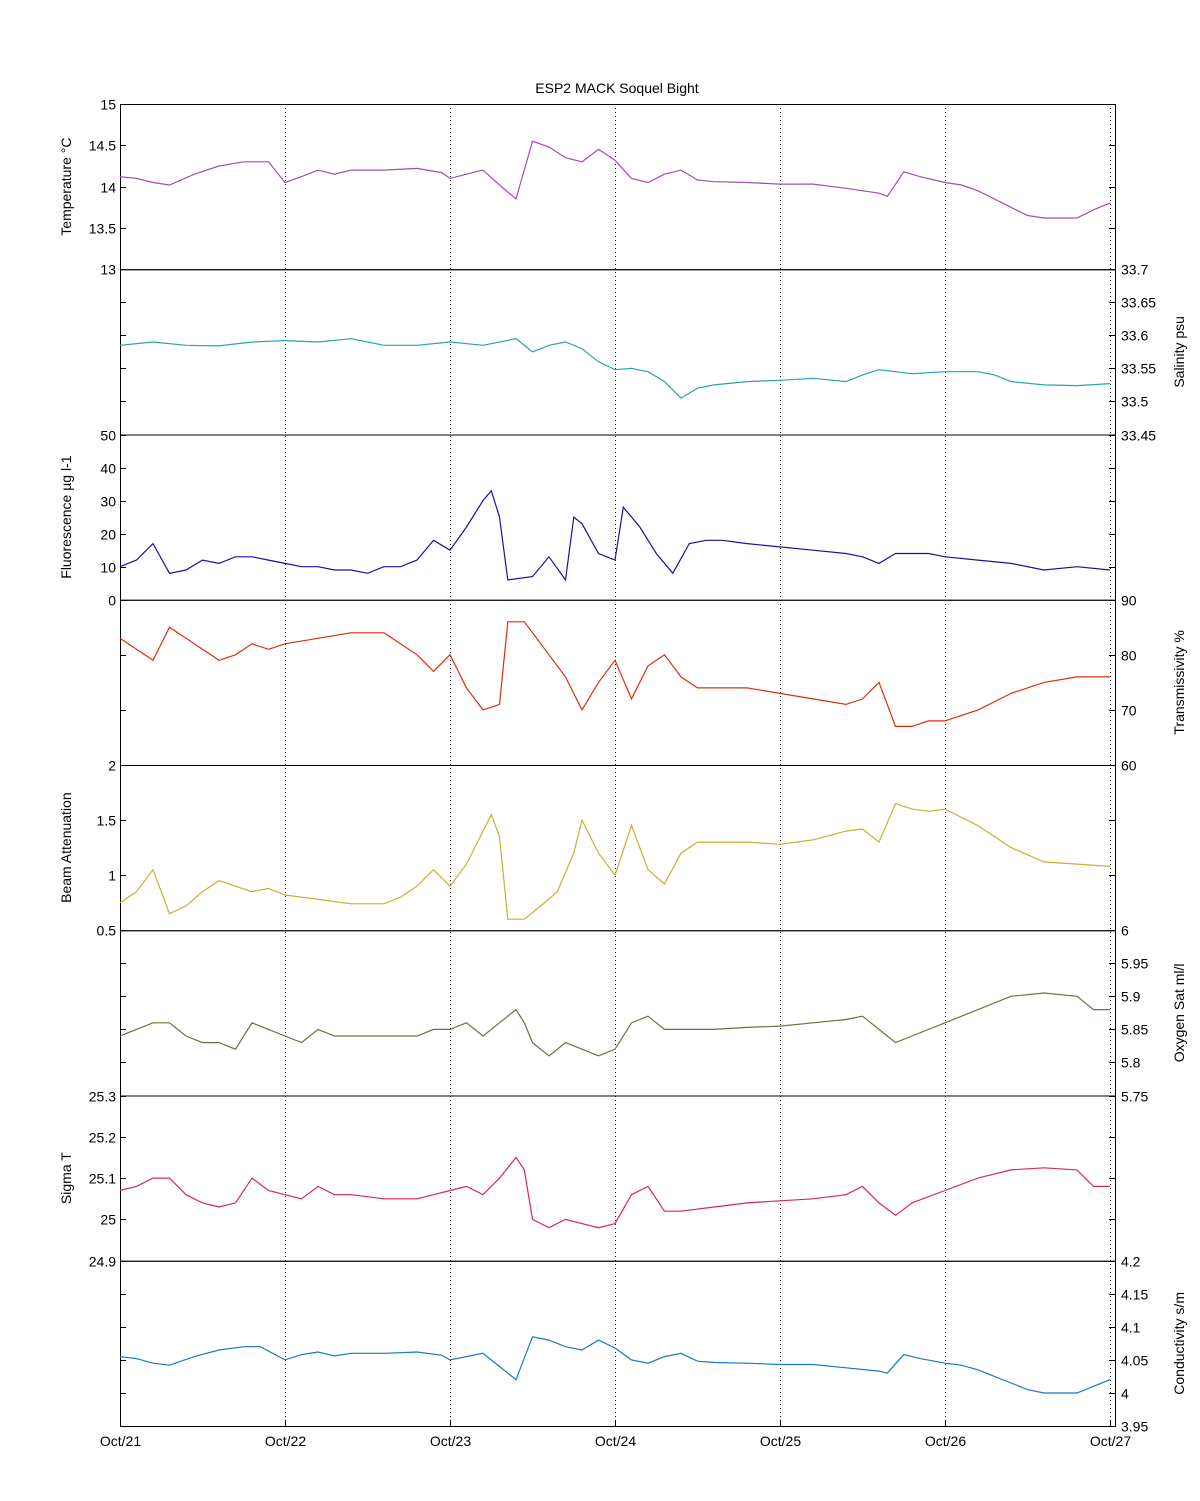 Image resolution: width=1200 pixels, height=1501 pixels. What do you see at coordinates (1134, 402) in the screenshot?
I see `salinity-ytick-label: 33.5` at bounding box center [1134, 402].